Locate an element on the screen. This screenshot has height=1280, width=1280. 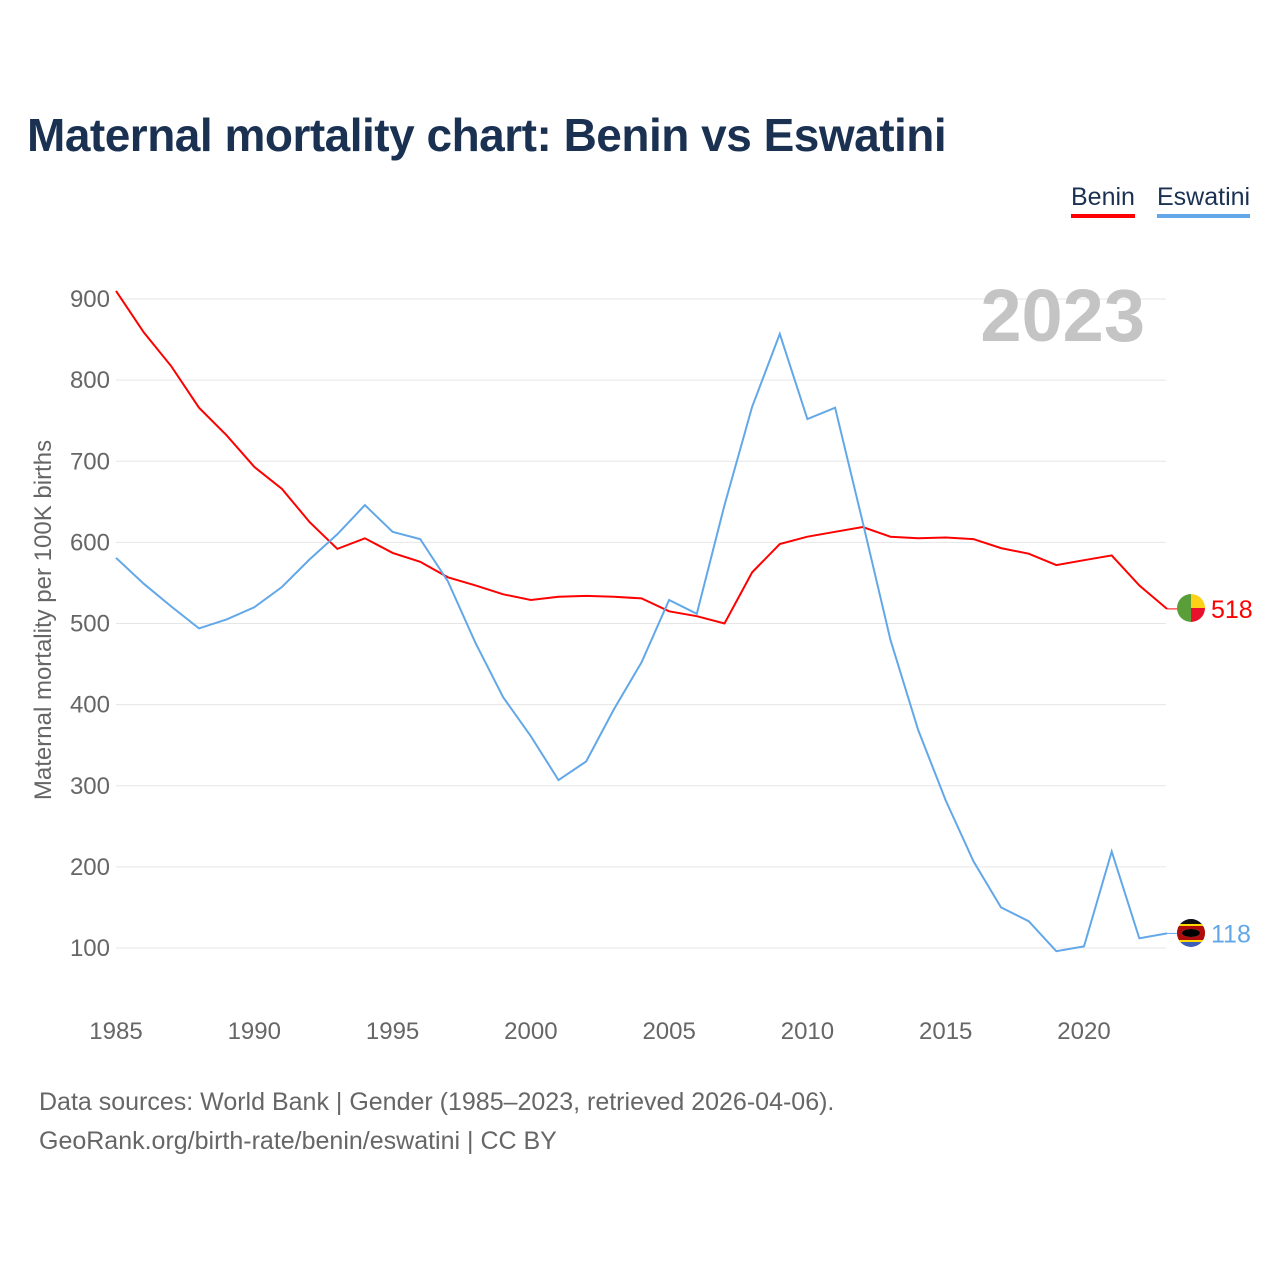
x-tick-label: 2020 is located at coordinates (1083, 1031).